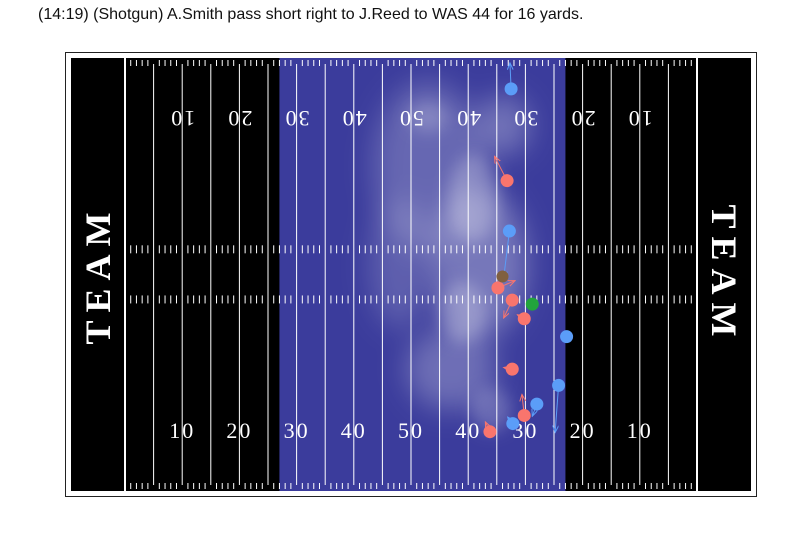  Describe the element at coordinates (528, 260) in the screenshot. I see `player-markers` at that location.